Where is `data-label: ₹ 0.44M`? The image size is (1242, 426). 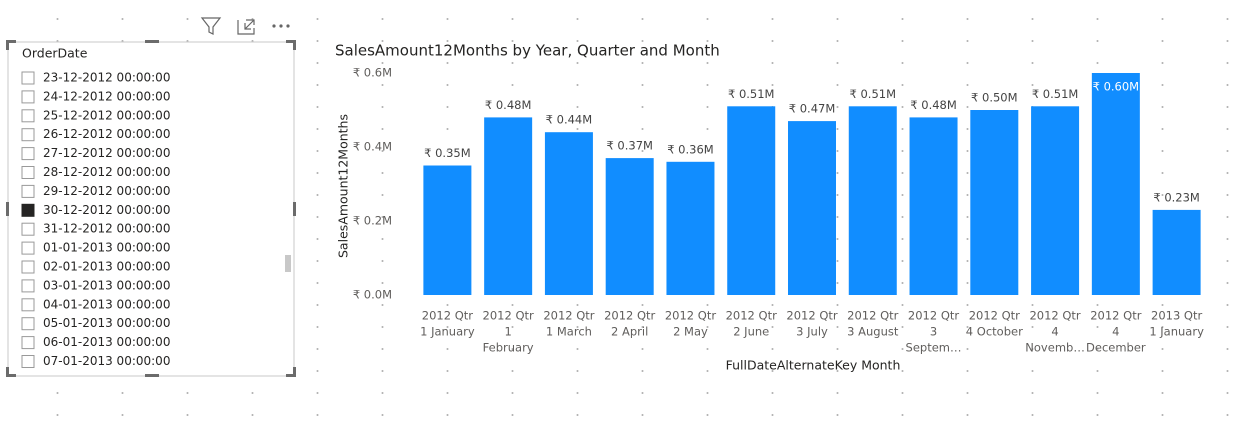 data-label: ₹ 0.44M is located at coordinates (569, 120).